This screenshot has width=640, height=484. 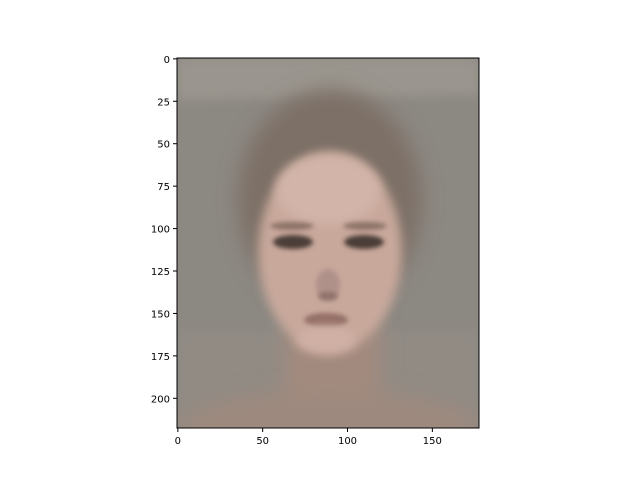 What do you see at coordinates (329, 409) in the screenshot?
I see `shoulder-region` at bounding box center [329, 409].